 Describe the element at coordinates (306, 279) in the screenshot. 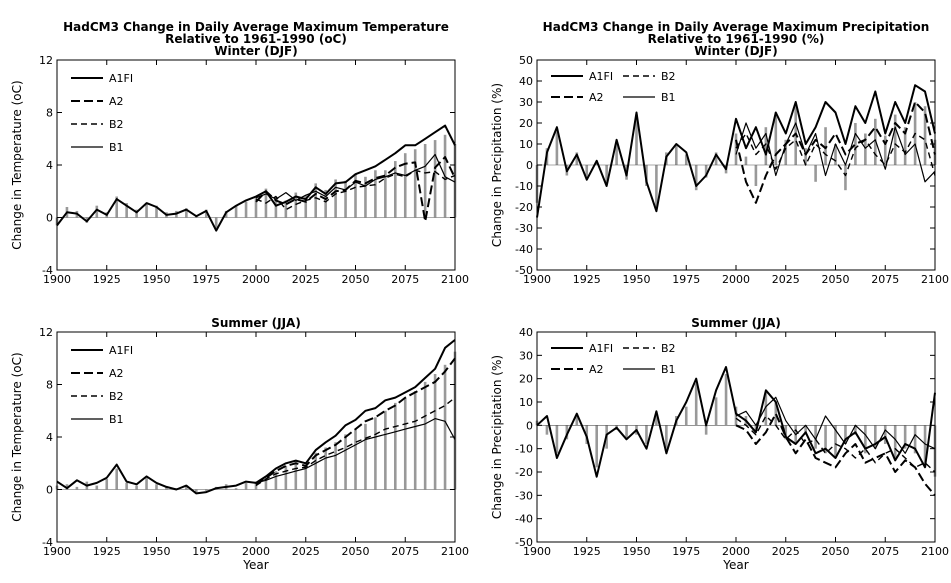

I see `x-tick-label: 2025` at that location.